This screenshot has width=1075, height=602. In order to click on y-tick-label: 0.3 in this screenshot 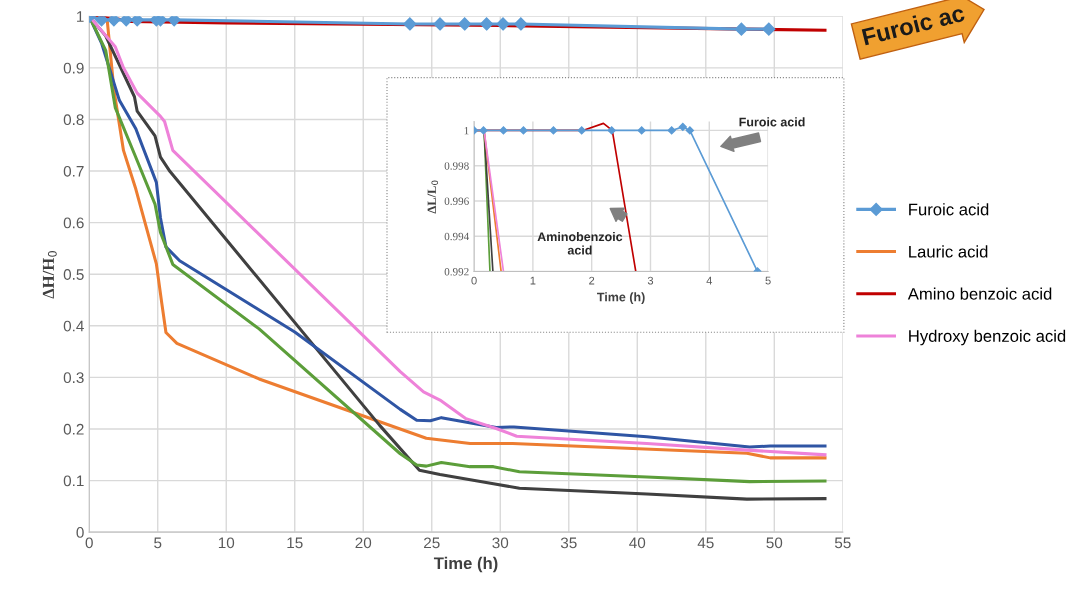, I will do `click(73, 378)`.